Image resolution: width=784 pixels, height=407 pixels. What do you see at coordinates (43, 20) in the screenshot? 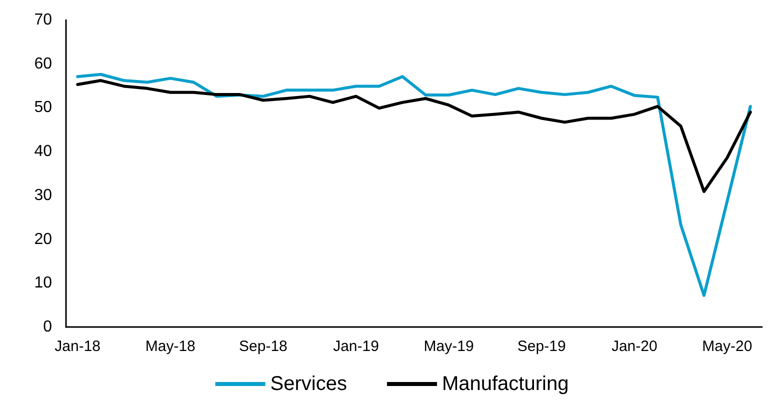
I see `y-tick-label: 70` at bounding box center [43, 20].